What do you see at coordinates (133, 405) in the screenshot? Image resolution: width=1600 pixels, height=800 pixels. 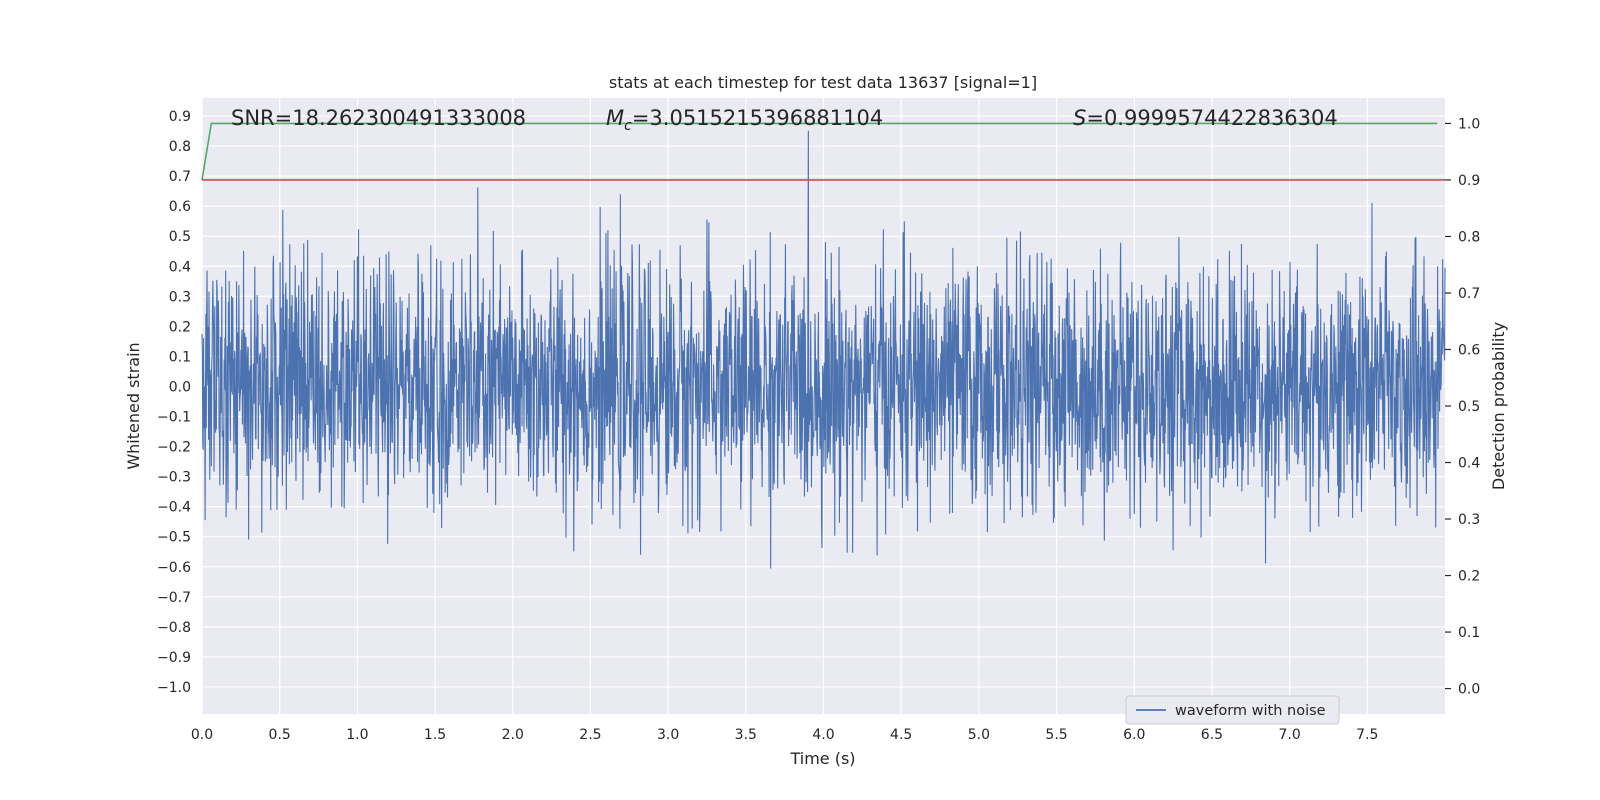 I see `y-axis-label-left: Whitened strain` at bounding box center [133, 405].